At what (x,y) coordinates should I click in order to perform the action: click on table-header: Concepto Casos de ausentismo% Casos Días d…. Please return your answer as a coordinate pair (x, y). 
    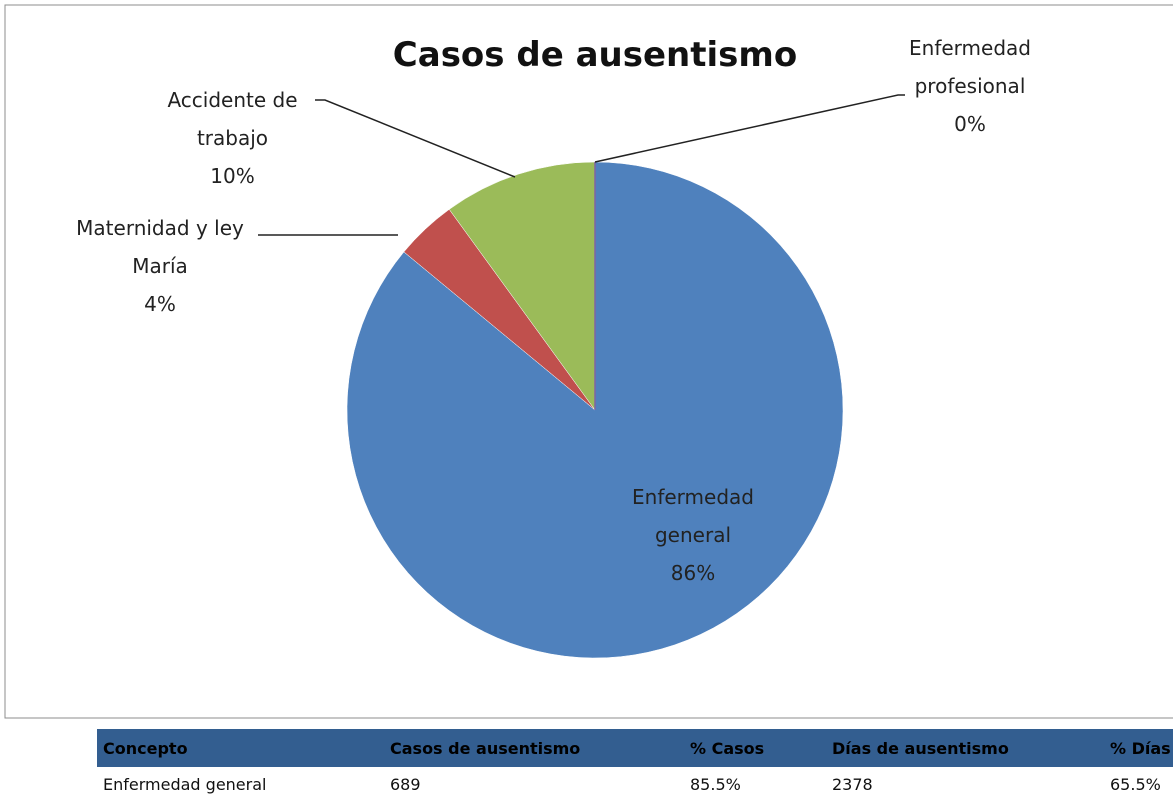
    Looking at the image, I should click on (635, 748).